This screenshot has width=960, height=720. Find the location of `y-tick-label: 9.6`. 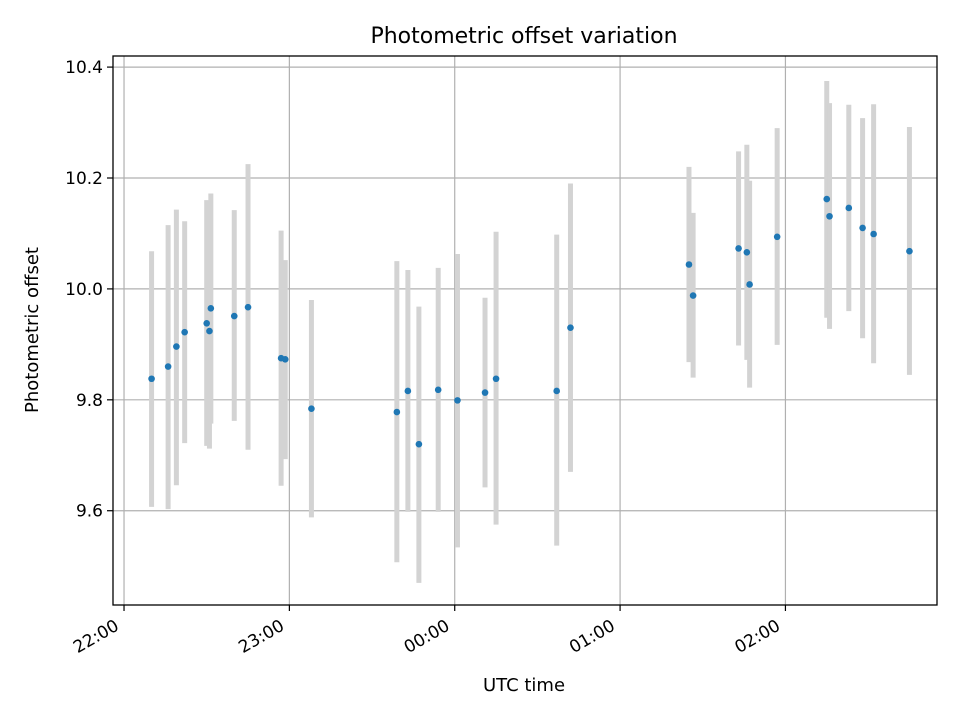

y-tick-label: 9.6 is located at coordinates (89, 512).